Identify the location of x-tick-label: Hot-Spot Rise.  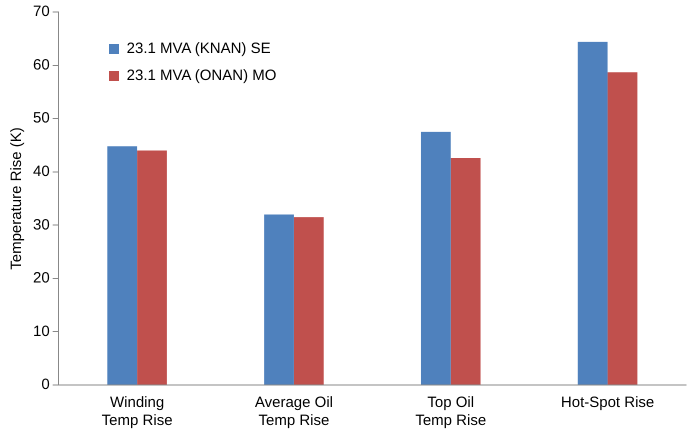
(607, 403).